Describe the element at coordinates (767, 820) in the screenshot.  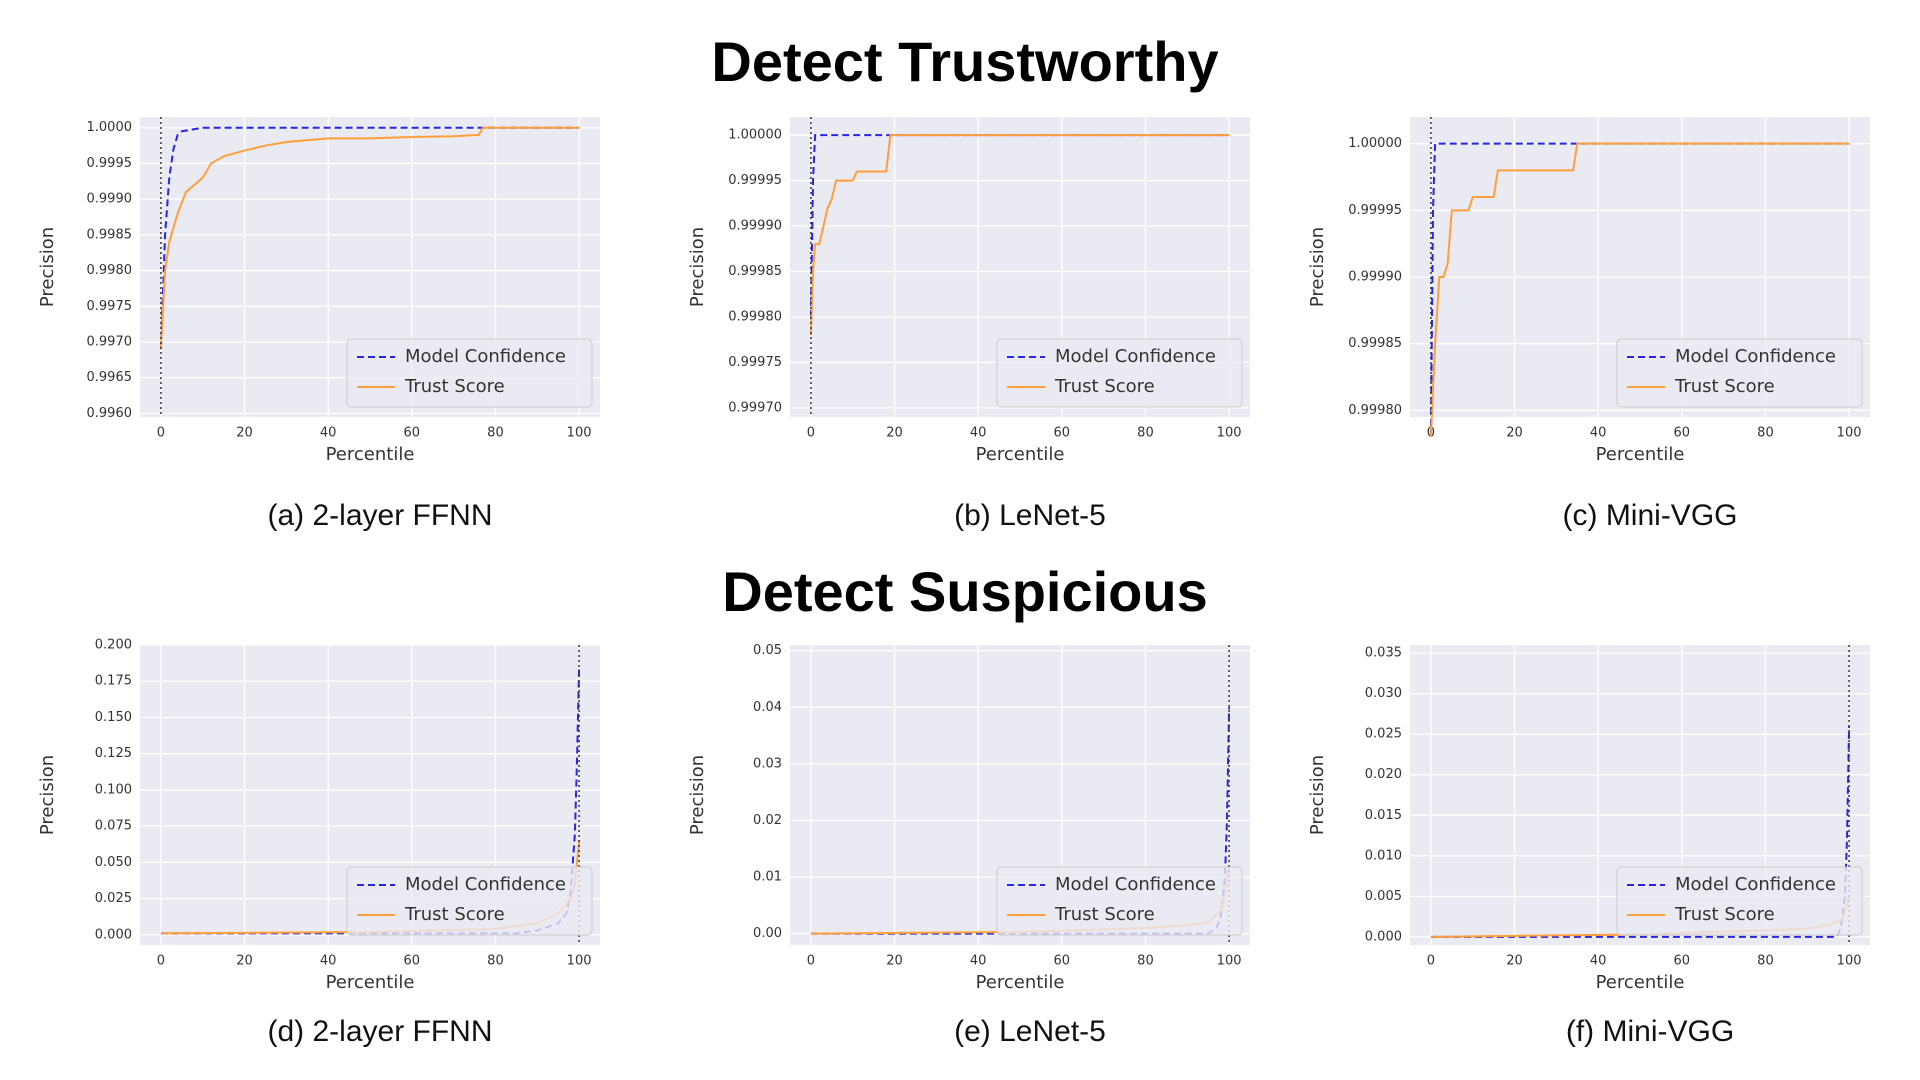
I see `y-tick-label: 0.02` at that location.